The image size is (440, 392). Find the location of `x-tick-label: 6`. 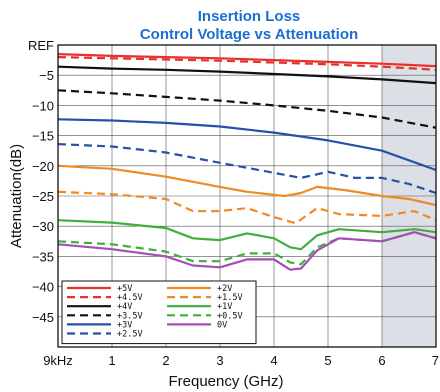

x-tick-label: 6 is located at coordinates (381, 360).